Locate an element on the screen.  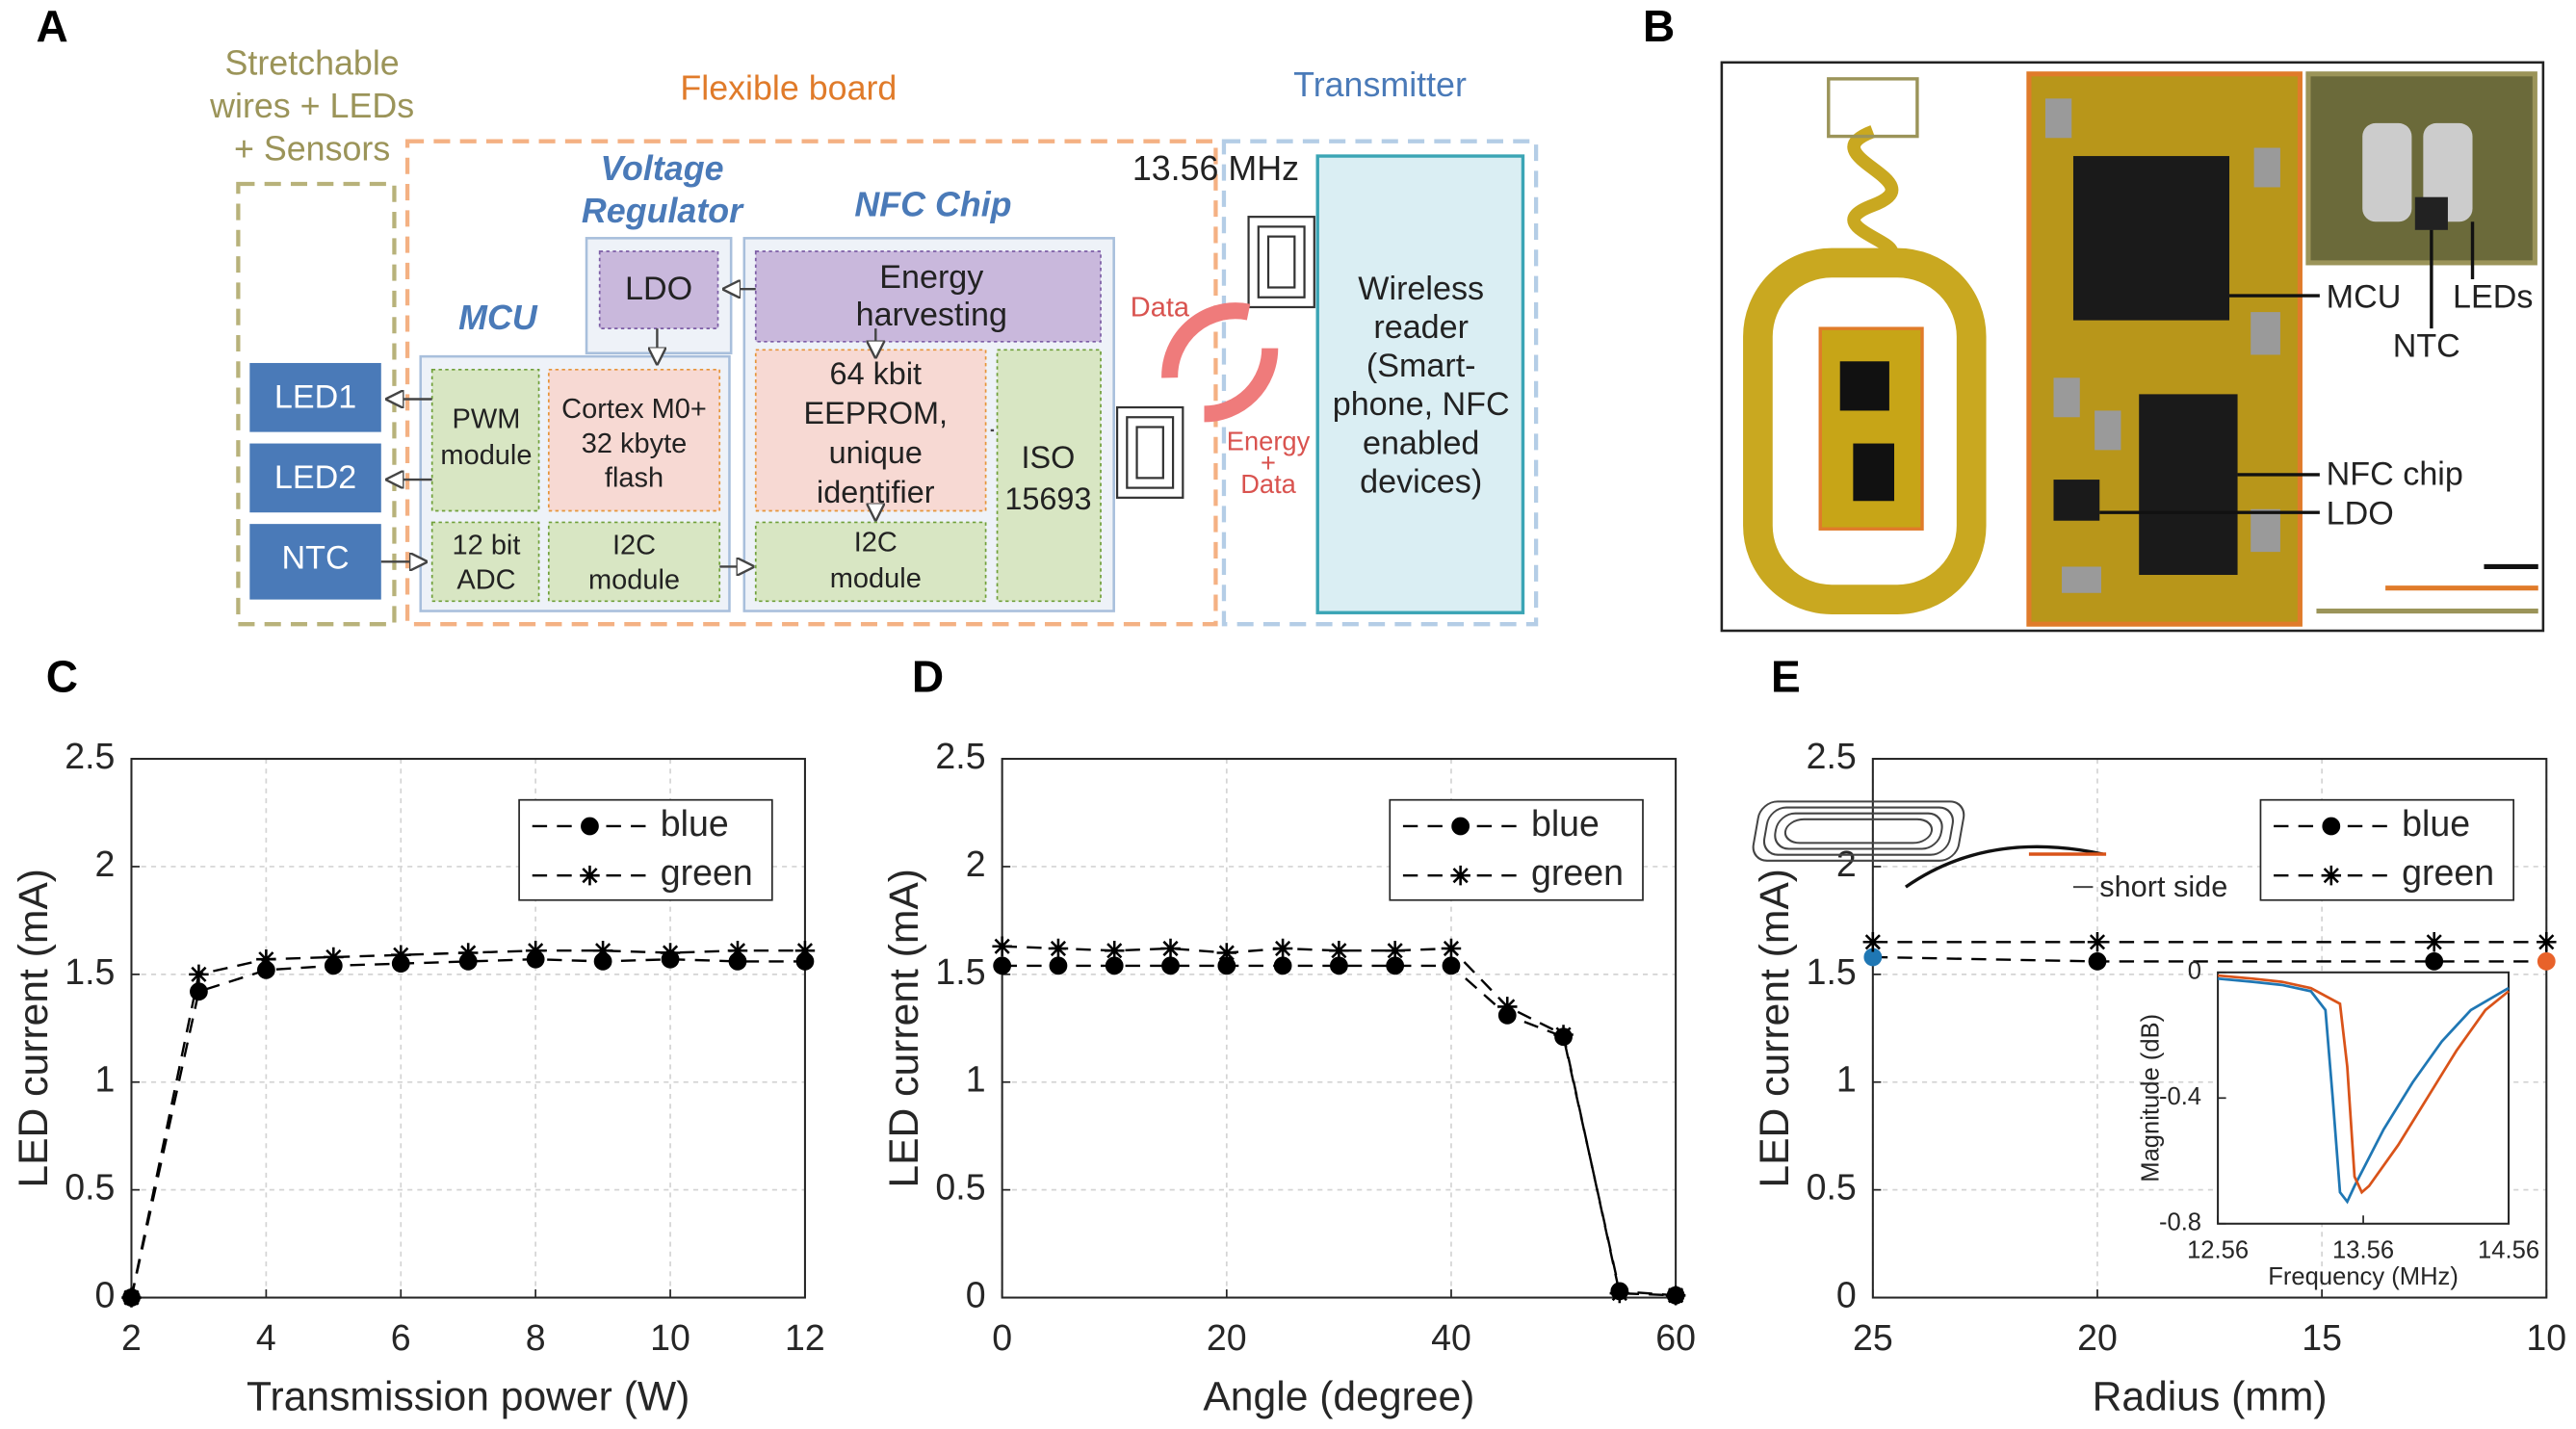
panel-label: A is located at coordinates (52, 26).